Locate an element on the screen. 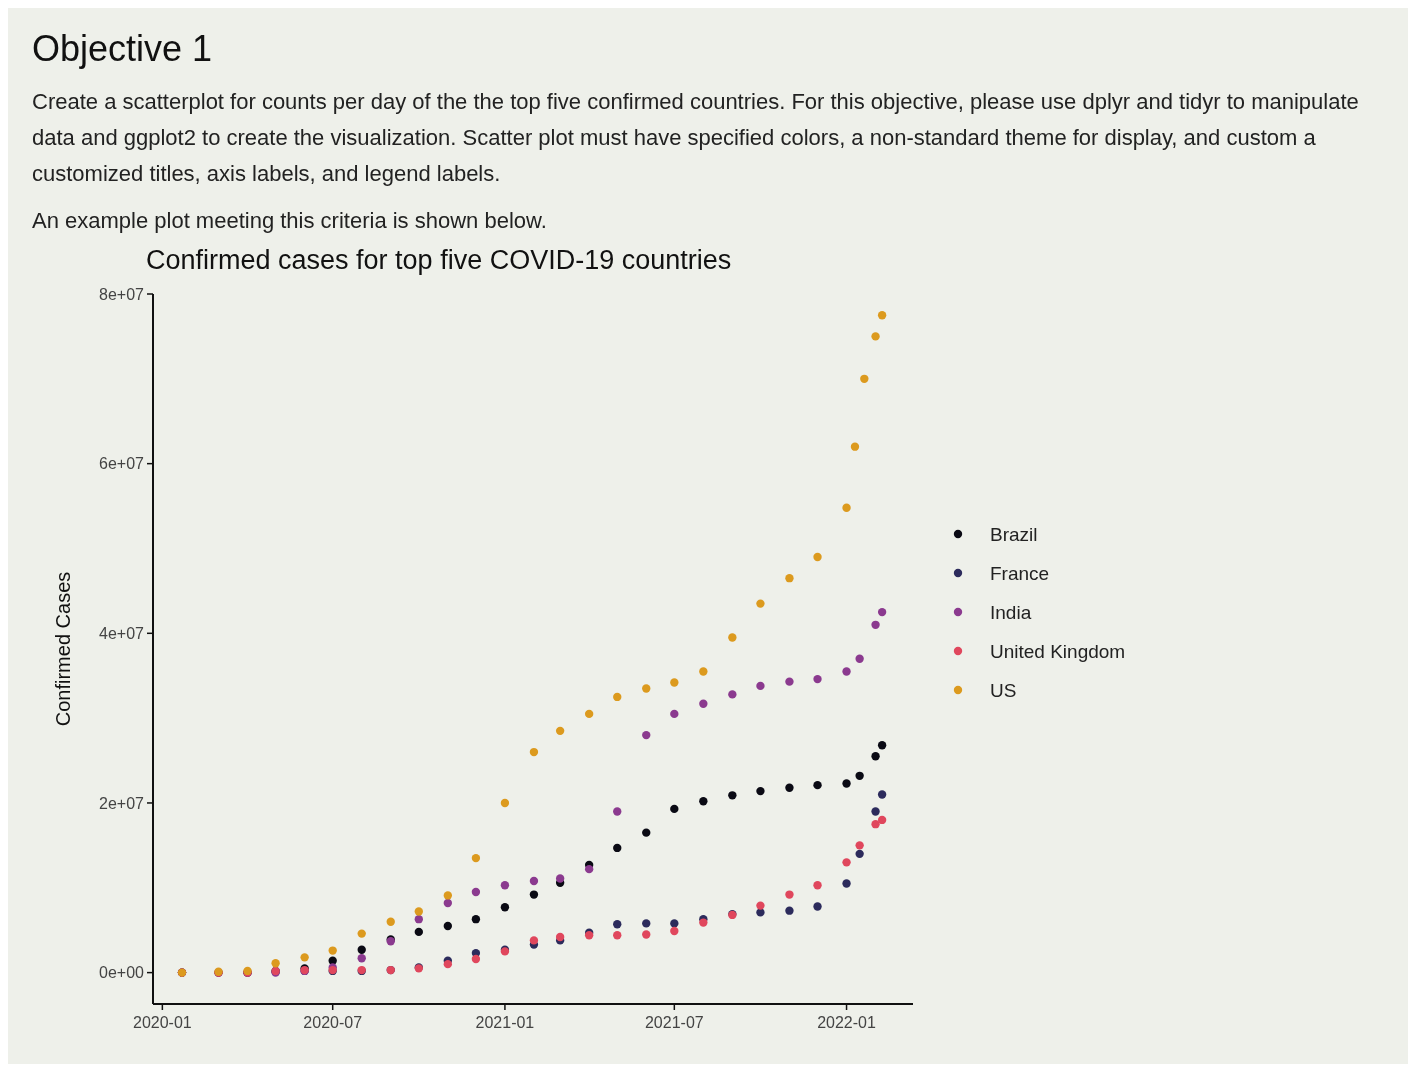 This screenshot has width=1417, height=1080. text: Create a scatterplot for counts per day of the the top five confirmed countries. For this objective, please use dplyr and tidyr to manipulate data and ggplot2 to create the visualization. Scatter plot must have specified colors, a non-standard theme for display, and custom a customized titles, axis labels, and legend labels. is located at coordinates (696, 138).